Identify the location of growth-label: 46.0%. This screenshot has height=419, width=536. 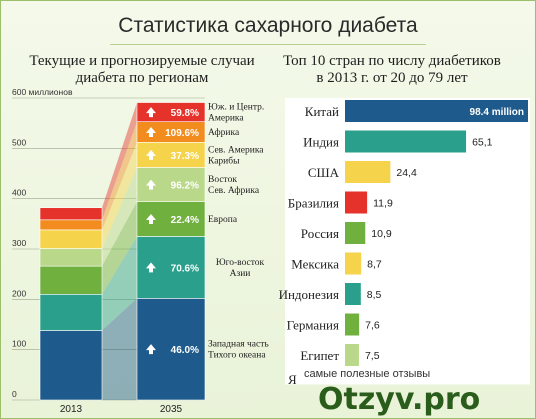
(185, 350).